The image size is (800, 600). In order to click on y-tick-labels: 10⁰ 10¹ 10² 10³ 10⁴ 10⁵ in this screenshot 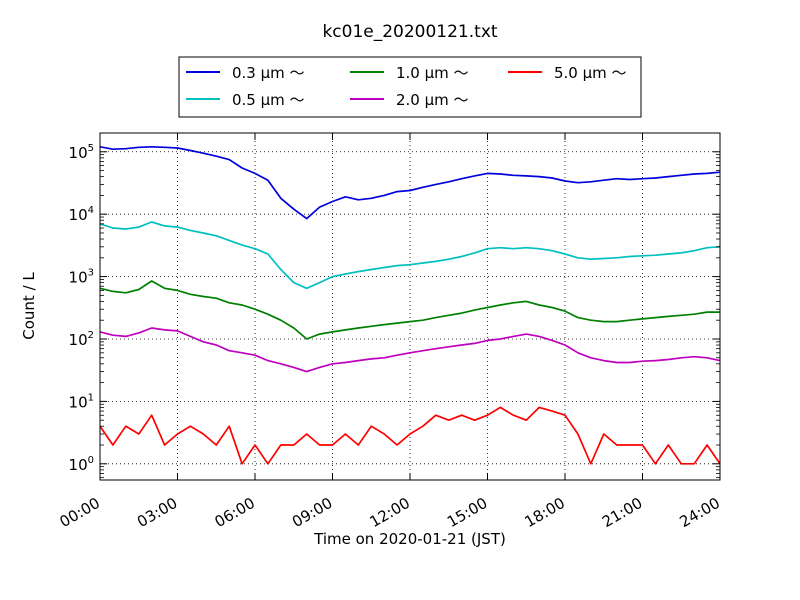, I will do `click(81, 308)`.